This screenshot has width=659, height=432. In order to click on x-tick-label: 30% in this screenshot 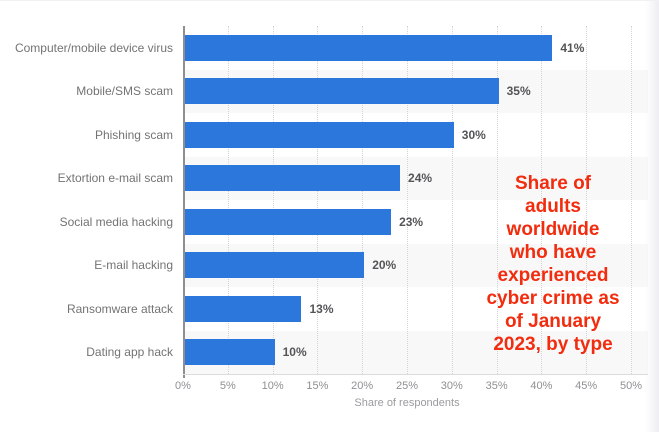, I will do `click(451, 386)`.